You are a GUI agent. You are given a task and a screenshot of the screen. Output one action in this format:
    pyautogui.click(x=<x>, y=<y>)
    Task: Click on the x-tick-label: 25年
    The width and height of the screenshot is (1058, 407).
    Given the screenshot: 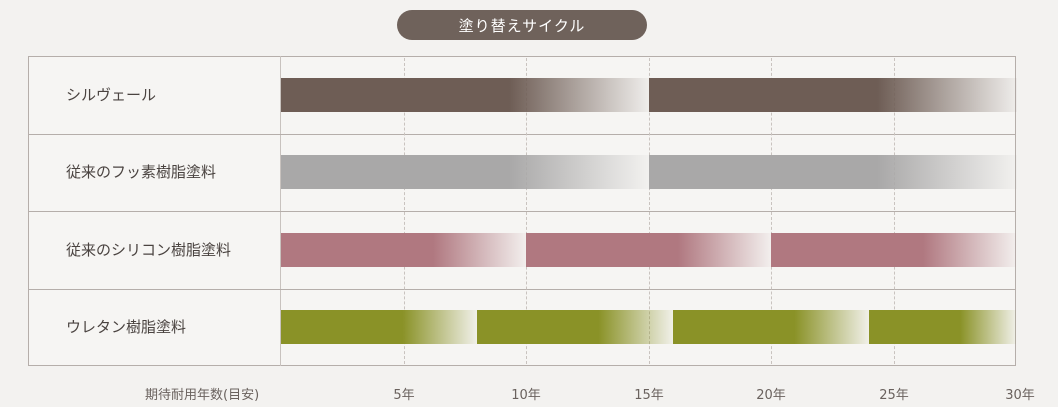 What is the action you would take?
    pyautogui.click(x=894, y=395)
    